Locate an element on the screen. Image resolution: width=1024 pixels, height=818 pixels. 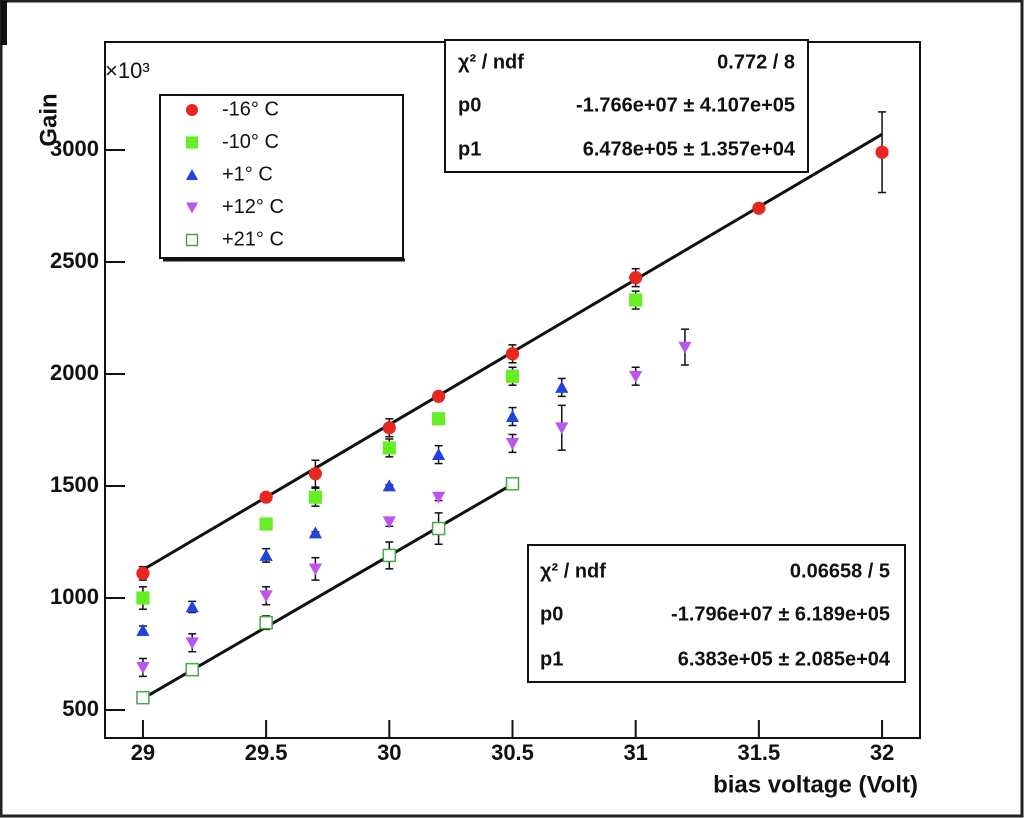
axis-multiplier: ×10³ is located at coordinates (127, 70).